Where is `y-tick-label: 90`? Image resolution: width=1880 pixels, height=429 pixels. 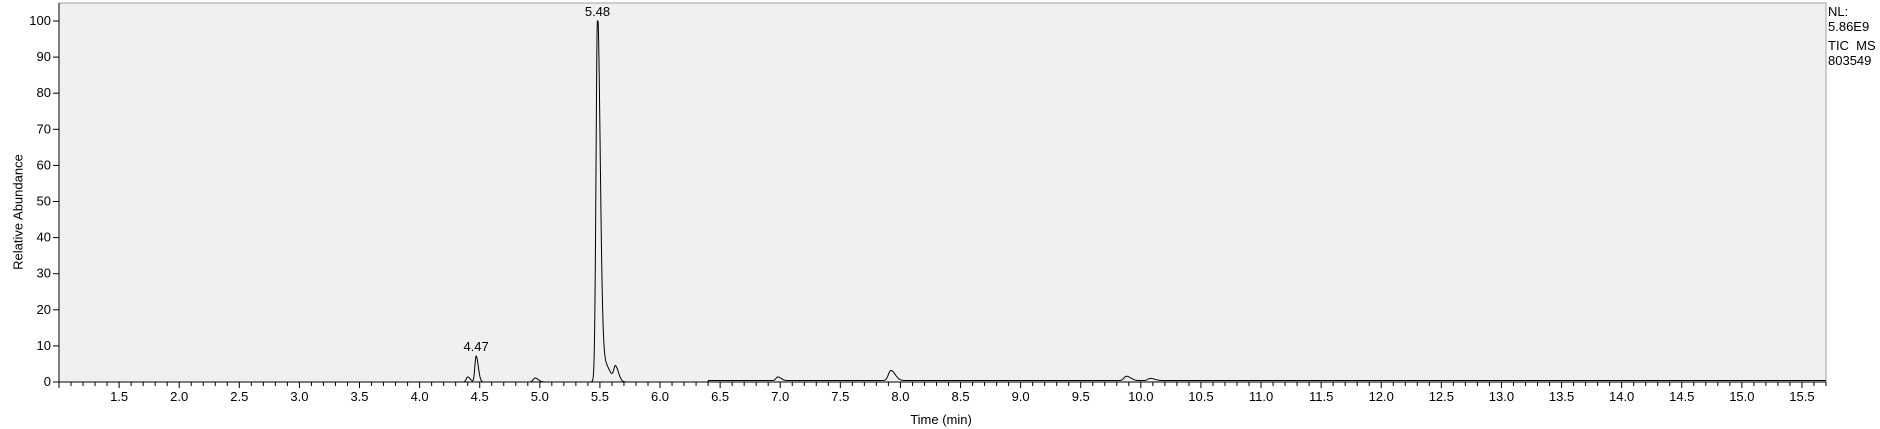 y-tick-label: 90 is located at coordinates (44, 56).